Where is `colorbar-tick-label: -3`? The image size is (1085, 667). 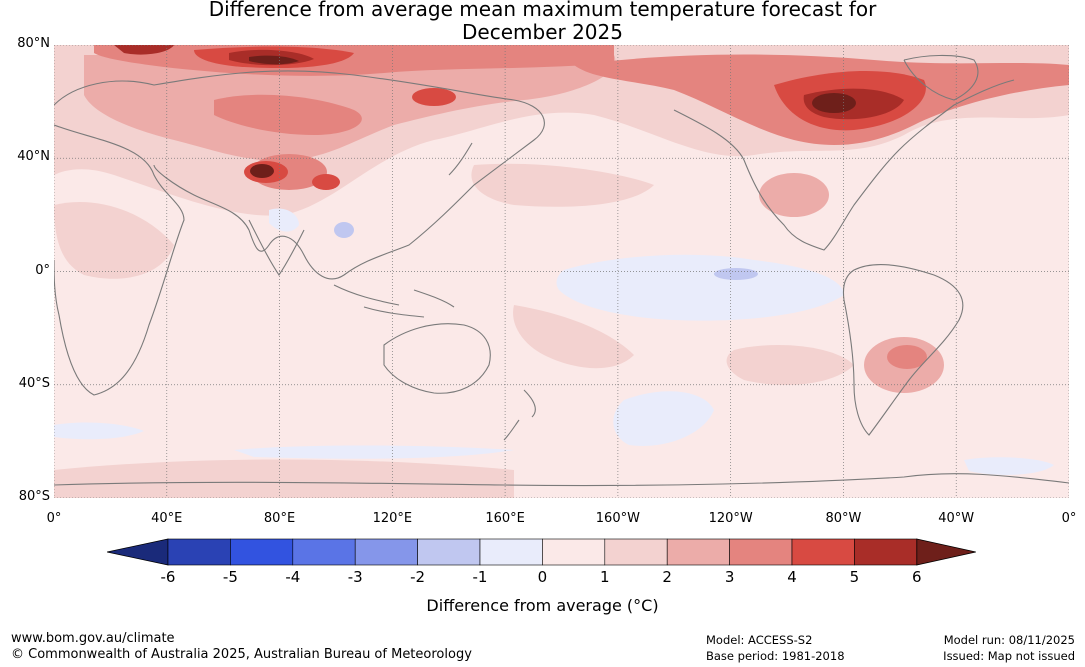 colorbar-tick-label: -3 is located at coordinates (355, 577).